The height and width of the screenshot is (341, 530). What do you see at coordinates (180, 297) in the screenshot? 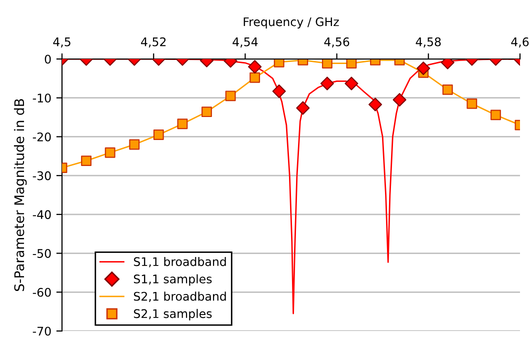
I see `legend-label: S2,1 broadband` at bounding box center [180, 297].